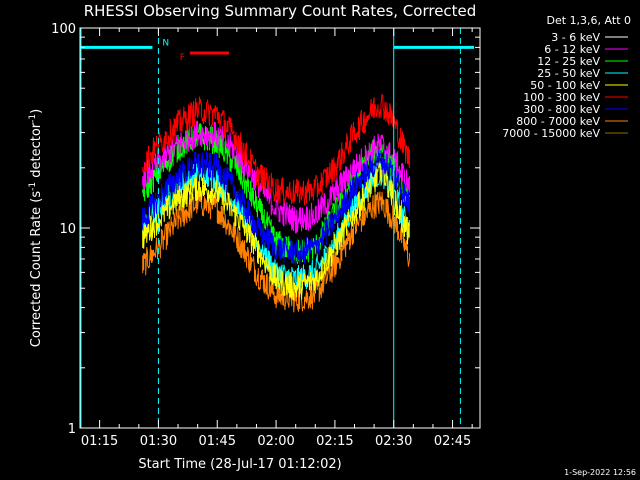 This screenshot has height=480, width=640. What do you see at coordinates (565, 85) in the screenshot?
I see `legend-label: 50 - 100 keV` at bounding box center [565, 85].